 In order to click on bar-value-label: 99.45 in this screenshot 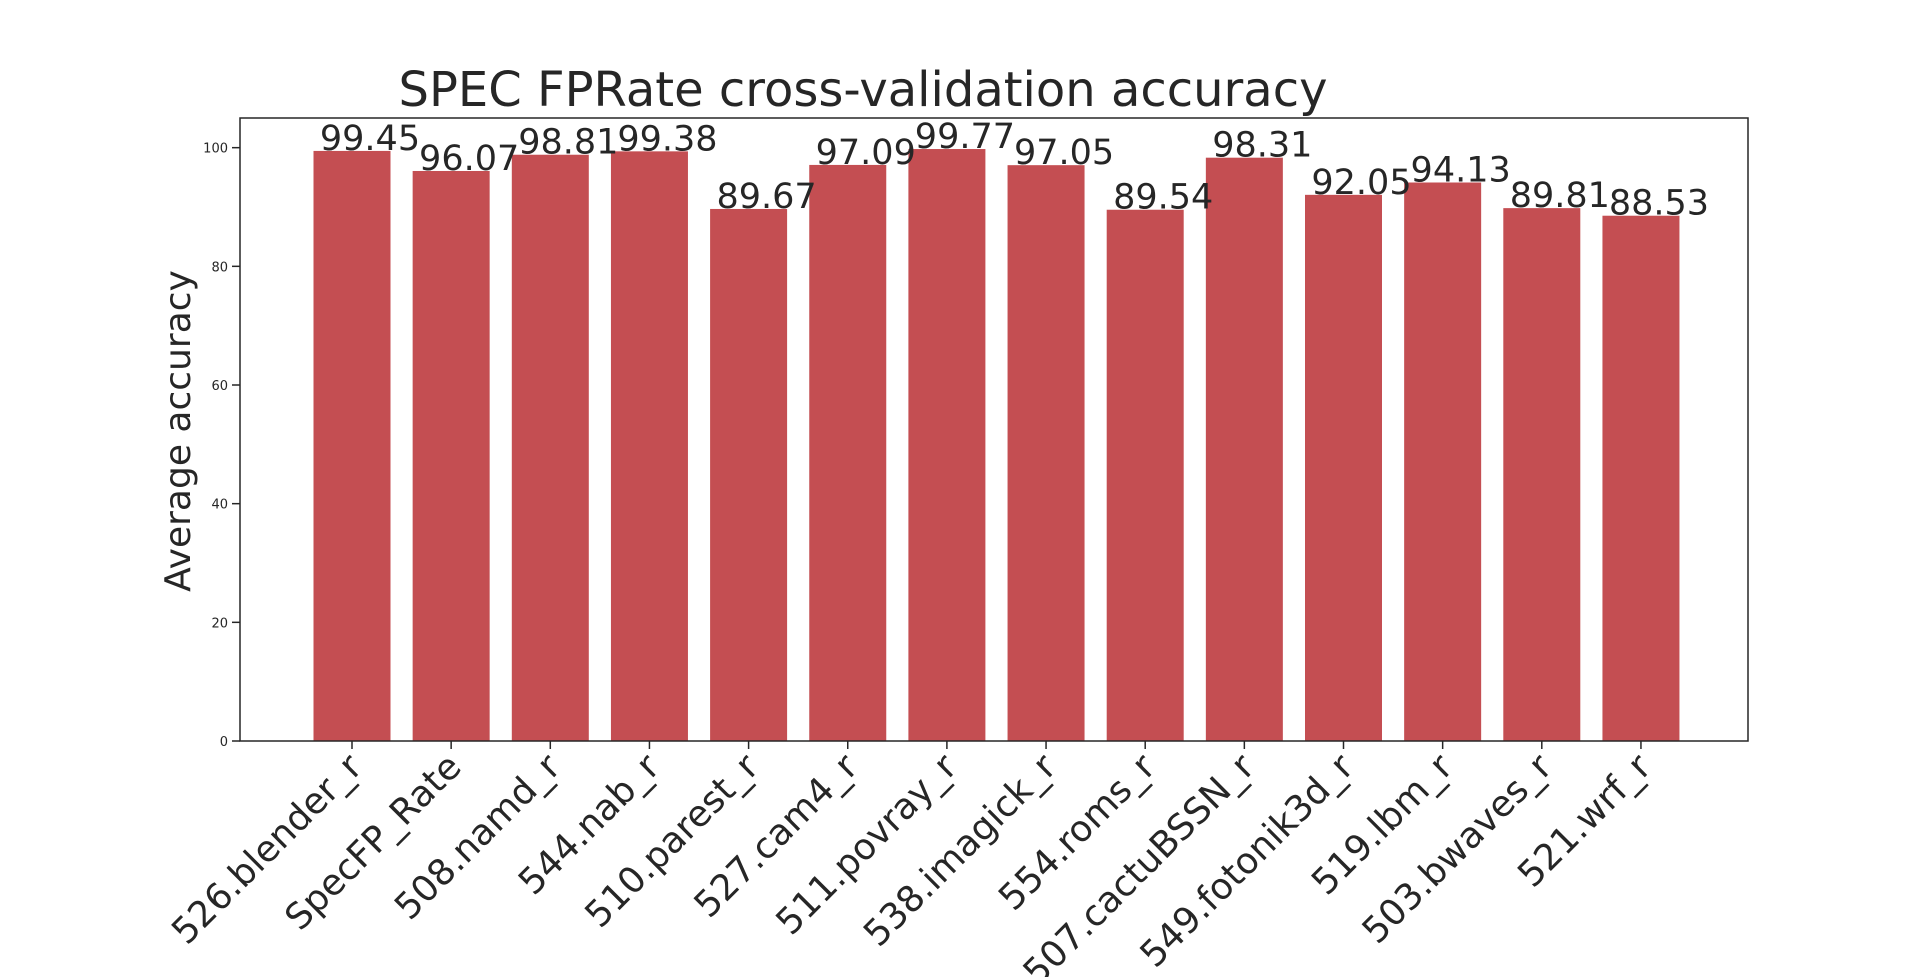, I will do `click(370, 139)`.